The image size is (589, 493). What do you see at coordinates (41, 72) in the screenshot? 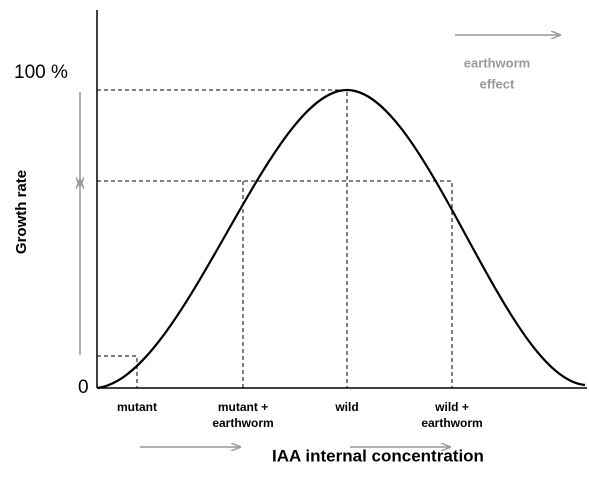
I see `y-tick-label: 100 %` at bounding box center [41, 72].